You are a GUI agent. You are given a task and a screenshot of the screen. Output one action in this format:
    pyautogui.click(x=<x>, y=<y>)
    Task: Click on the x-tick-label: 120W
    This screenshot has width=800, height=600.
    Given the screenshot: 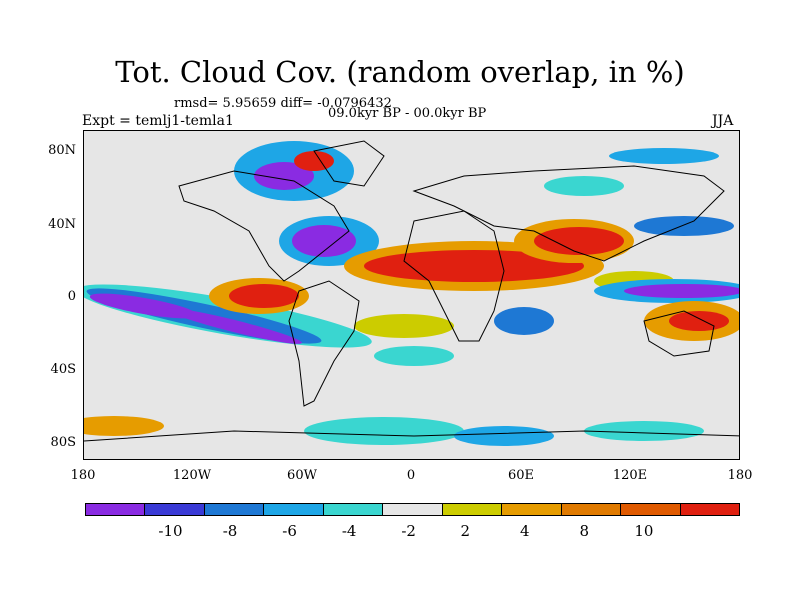 What is the action you would take?
    pyautogui.click(x=192, y=475)
    